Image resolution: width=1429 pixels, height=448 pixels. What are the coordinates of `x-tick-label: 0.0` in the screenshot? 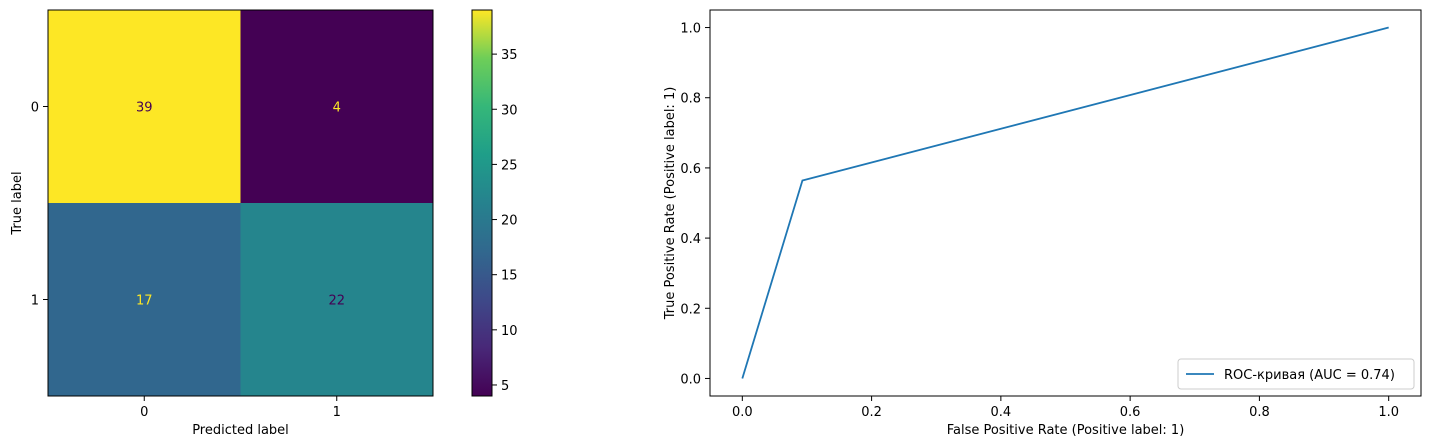 It's located at (742, 412).